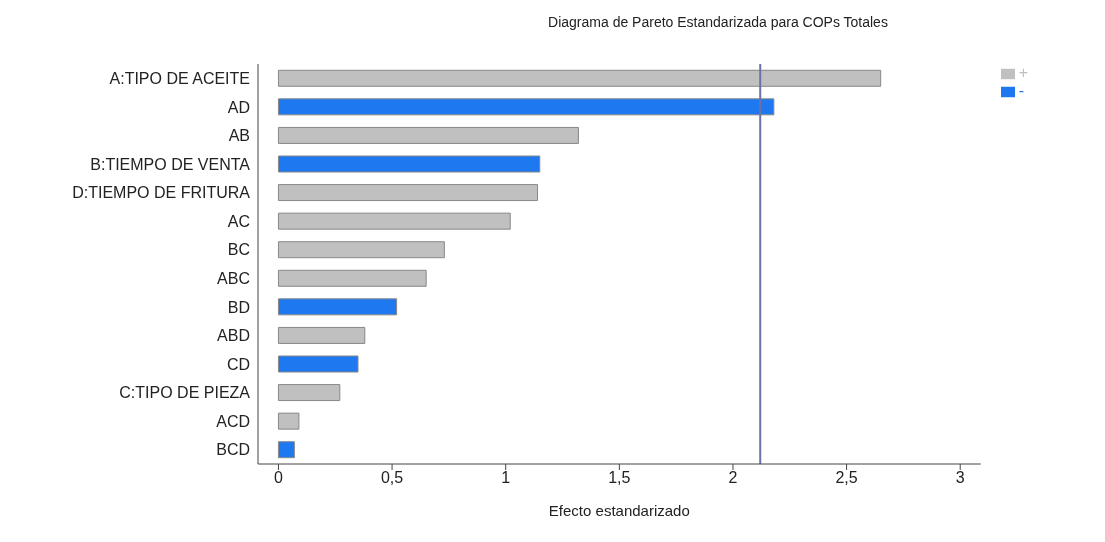 This screenshot has width=1105, height=542. What do you see at coordinates (718, 22) in the screenshot?
I see `chart-title: Diagrama de Pareto Estandarizada para COPs Totales` at bounding box center [718, 22].